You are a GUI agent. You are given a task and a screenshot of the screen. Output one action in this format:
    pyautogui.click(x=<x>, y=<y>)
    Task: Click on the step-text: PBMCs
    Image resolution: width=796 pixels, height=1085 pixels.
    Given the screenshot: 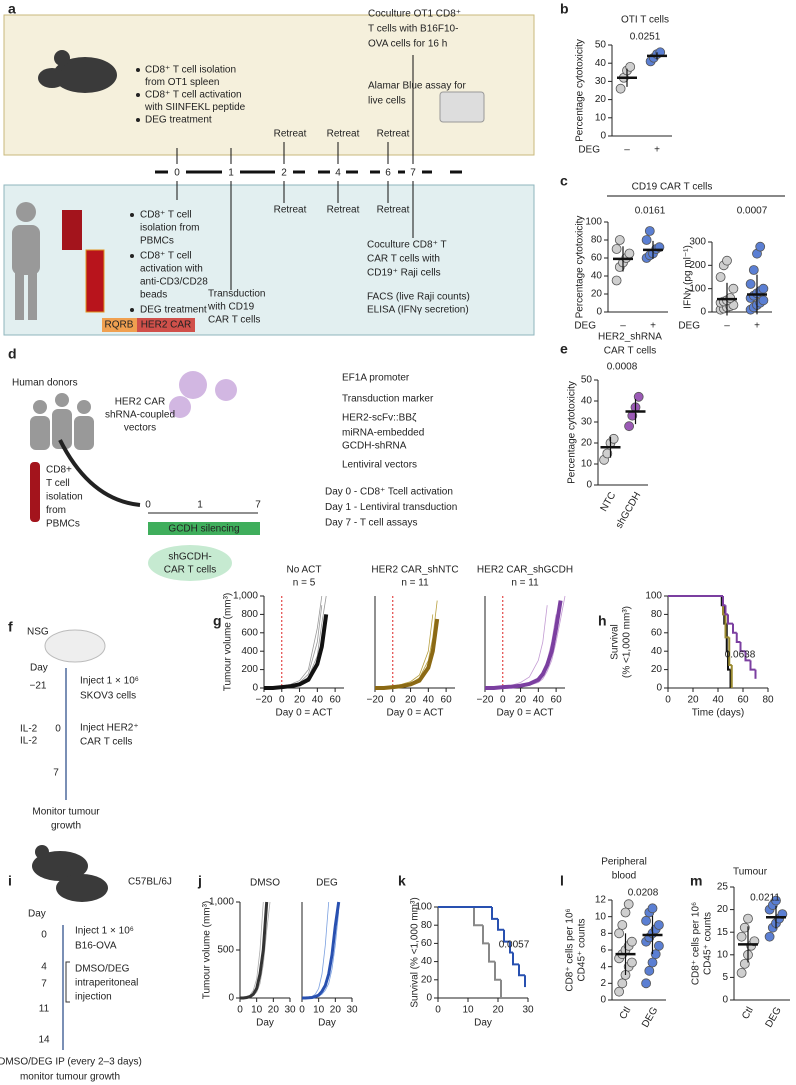 What is the action you would take?
    pyautogui.click(x=157, y=241)
    